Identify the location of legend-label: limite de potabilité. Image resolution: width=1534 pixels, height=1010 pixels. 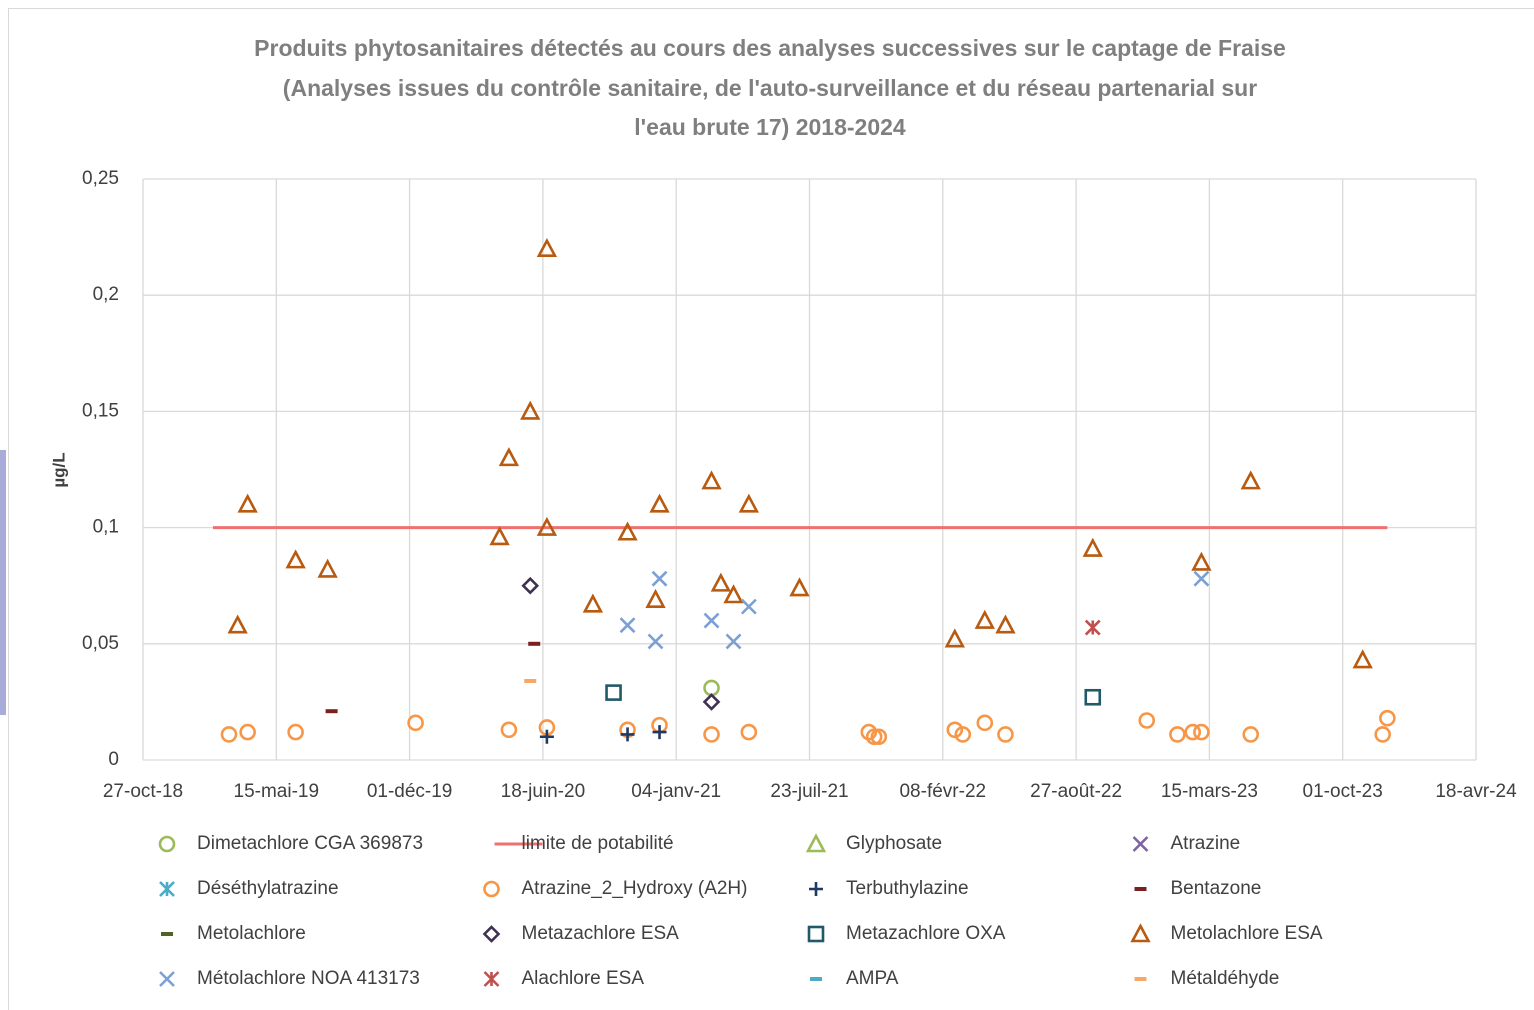
(598, 843).